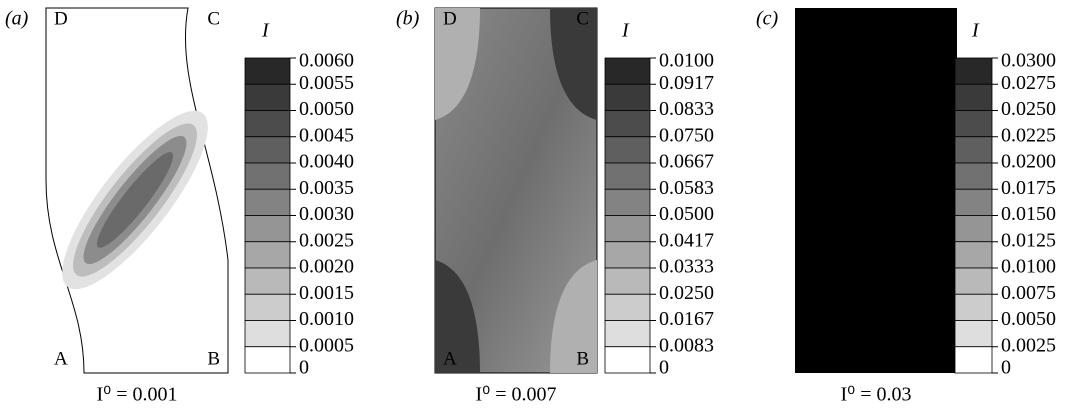 Image resolution: width=1083 pixels, height=412 pixels. What do you see at coordinates (1028, 83) in the screenshot?
I see `colorbar-tick-label: 0.0275` at bounding box center [1028, 83].